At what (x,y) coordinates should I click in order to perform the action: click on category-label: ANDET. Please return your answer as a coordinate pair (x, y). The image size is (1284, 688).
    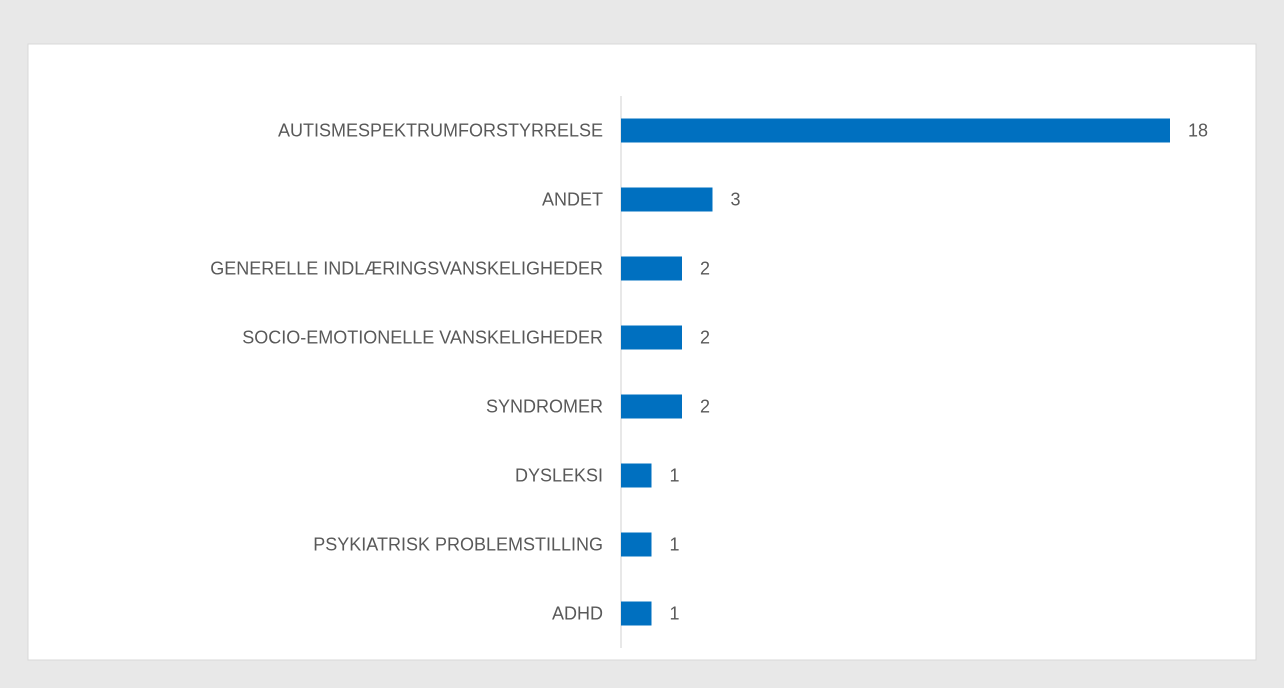
    Looking at the image, I should click on (572, 199).